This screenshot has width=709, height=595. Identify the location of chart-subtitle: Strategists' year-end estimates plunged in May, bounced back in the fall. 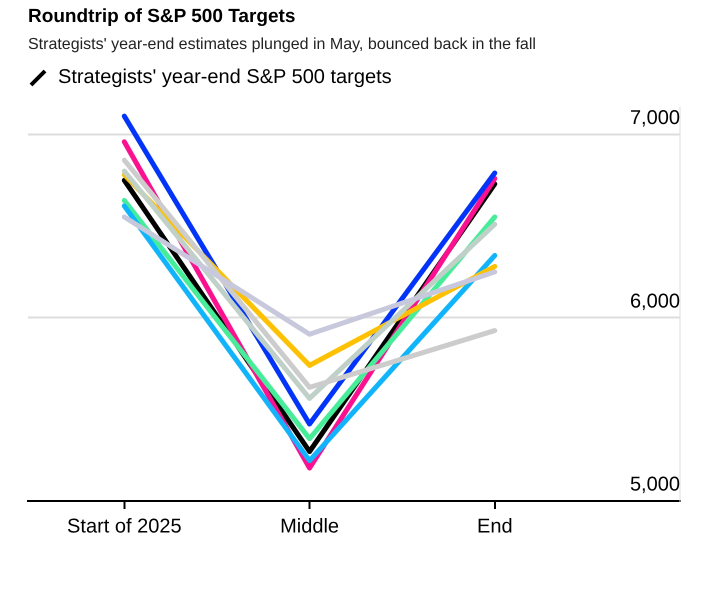
(282, 45).